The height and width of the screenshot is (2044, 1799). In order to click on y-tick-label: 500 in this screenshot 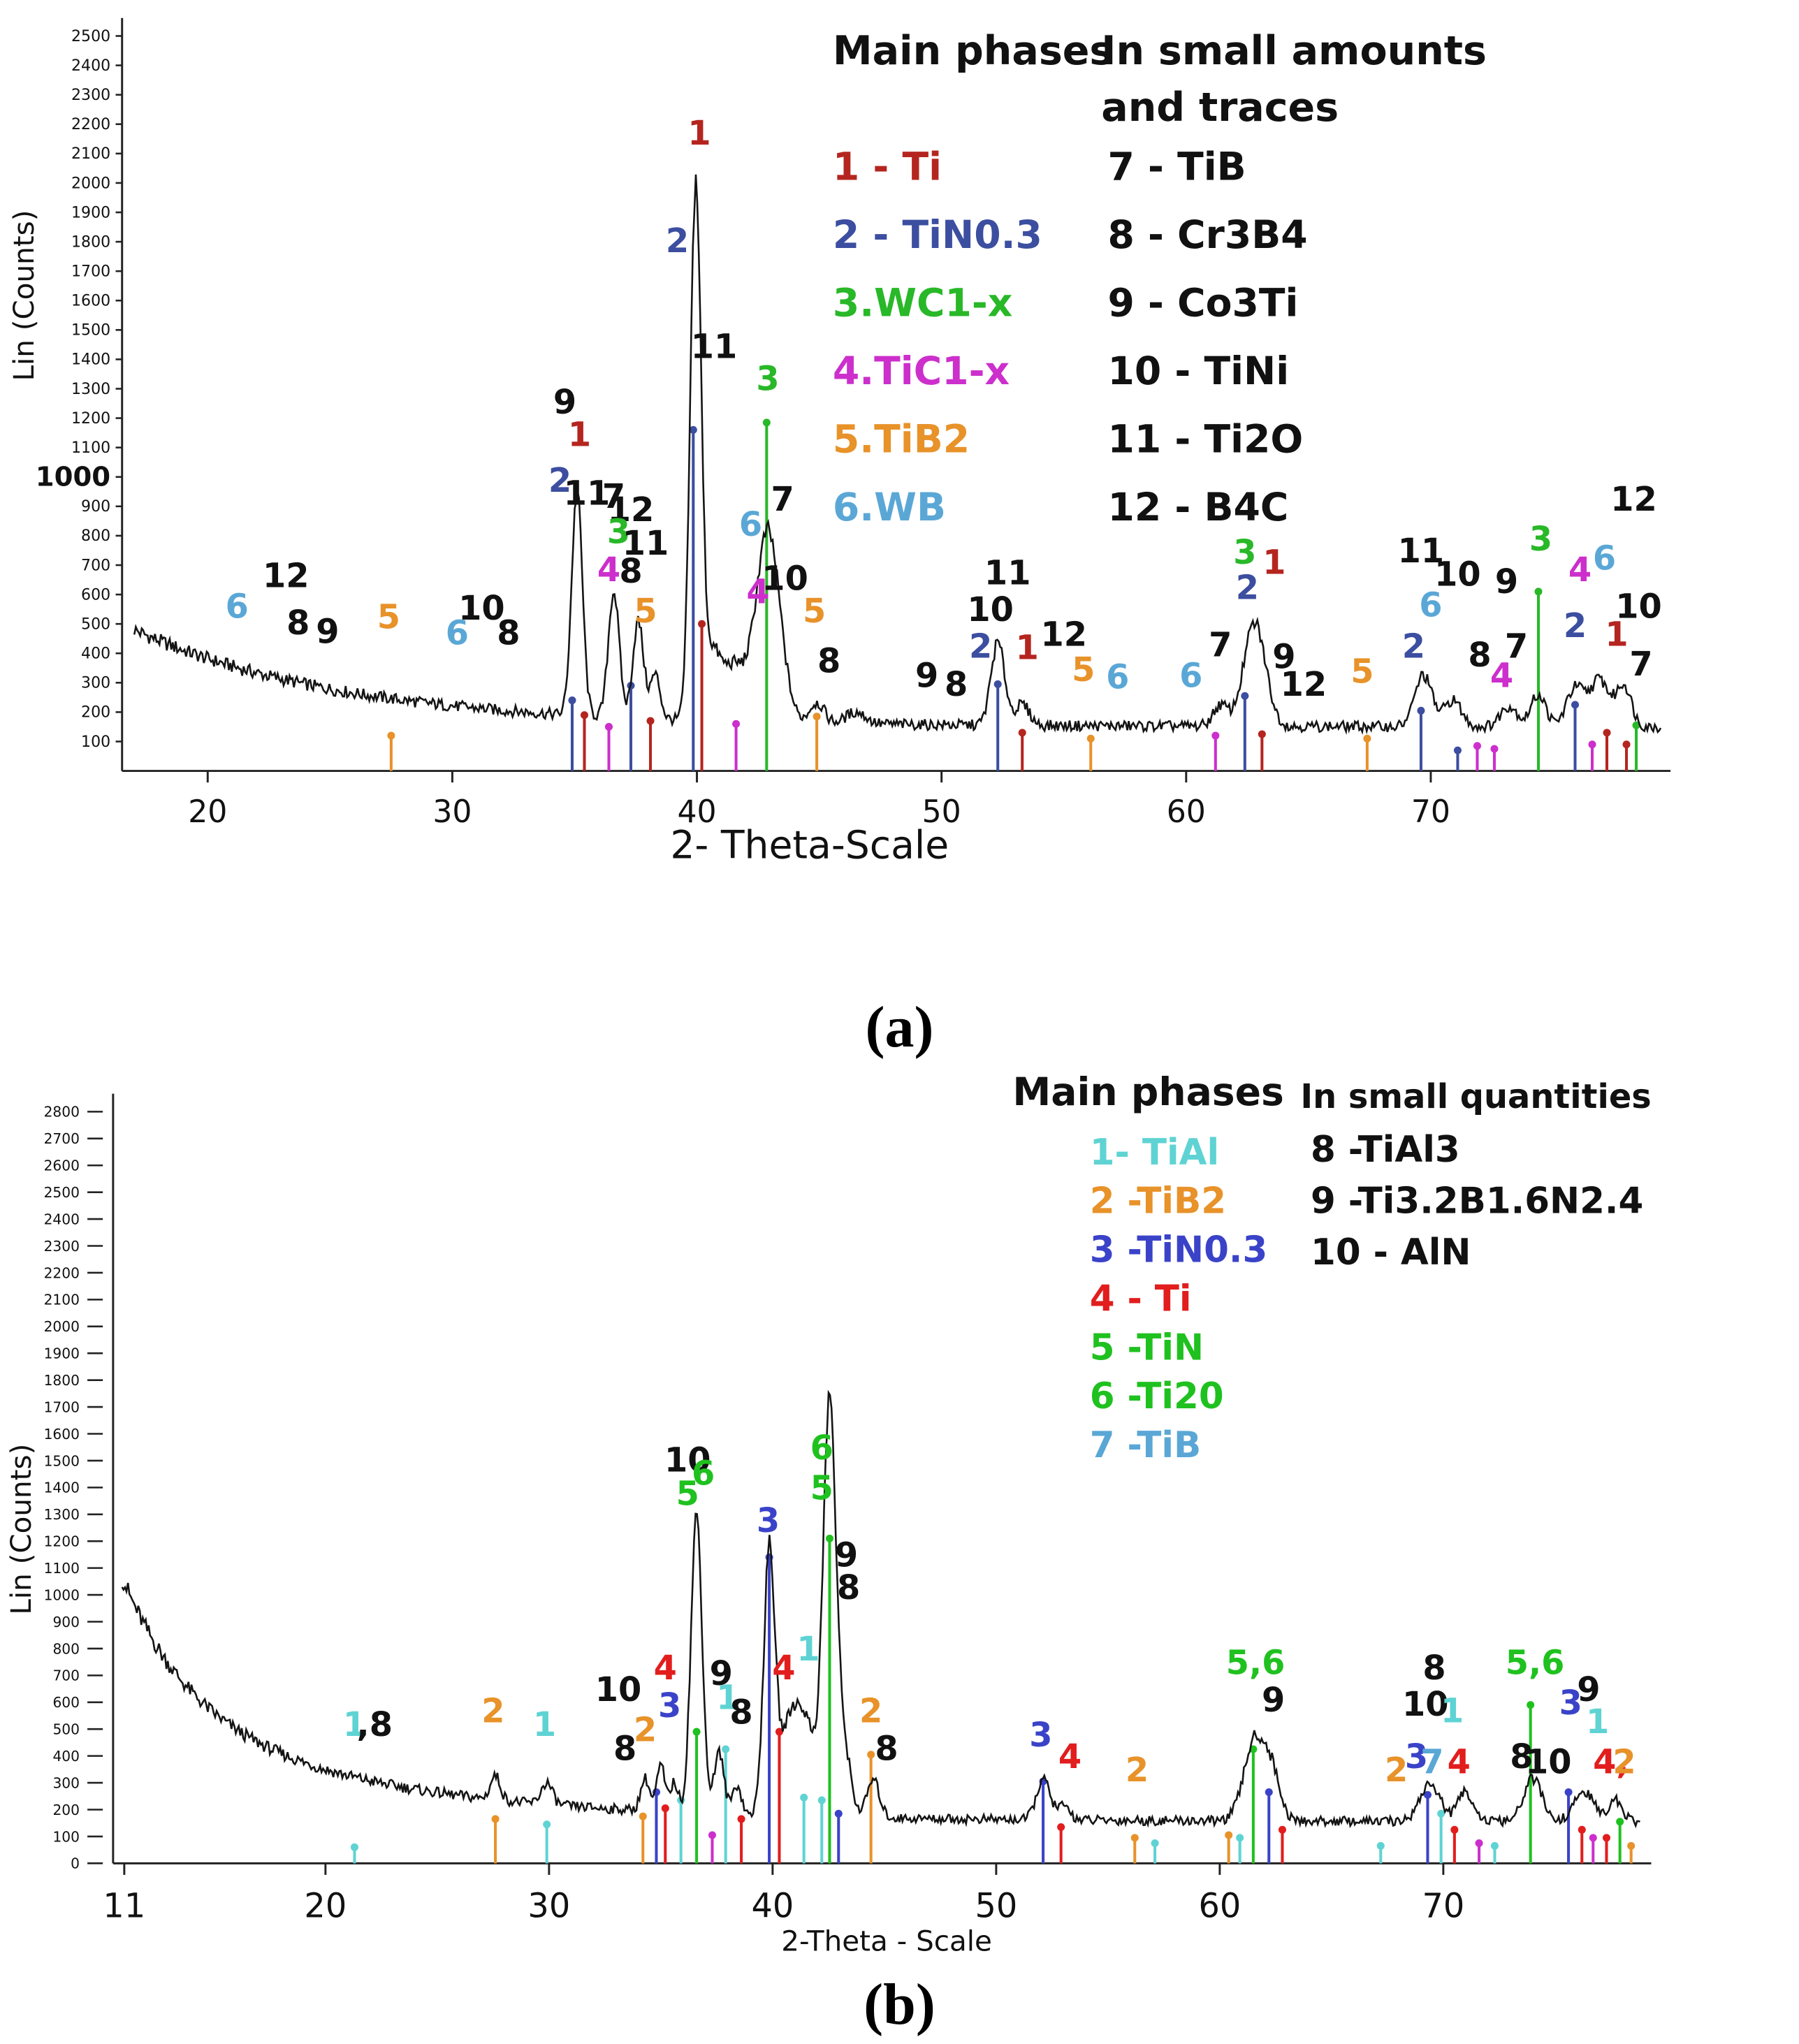, I will do `click(96, 625)`.